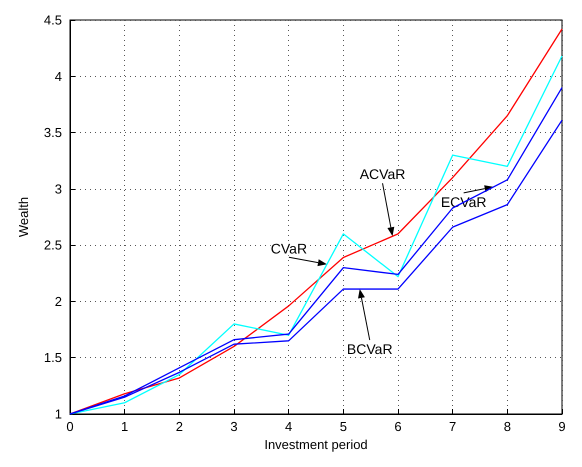 The image size is (582, 467). I want to click on y-axis-title: Wealth, so click(23, 217).